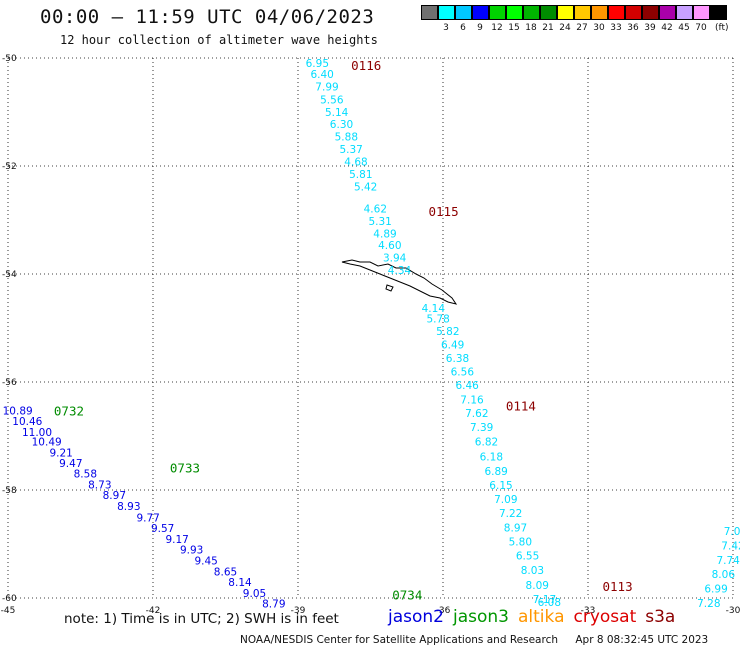 This screenshot has width=740, height=650. Describe the element at coordinates (70, 464) in the screenshot. I see `swh-value: 9.47` at that location.